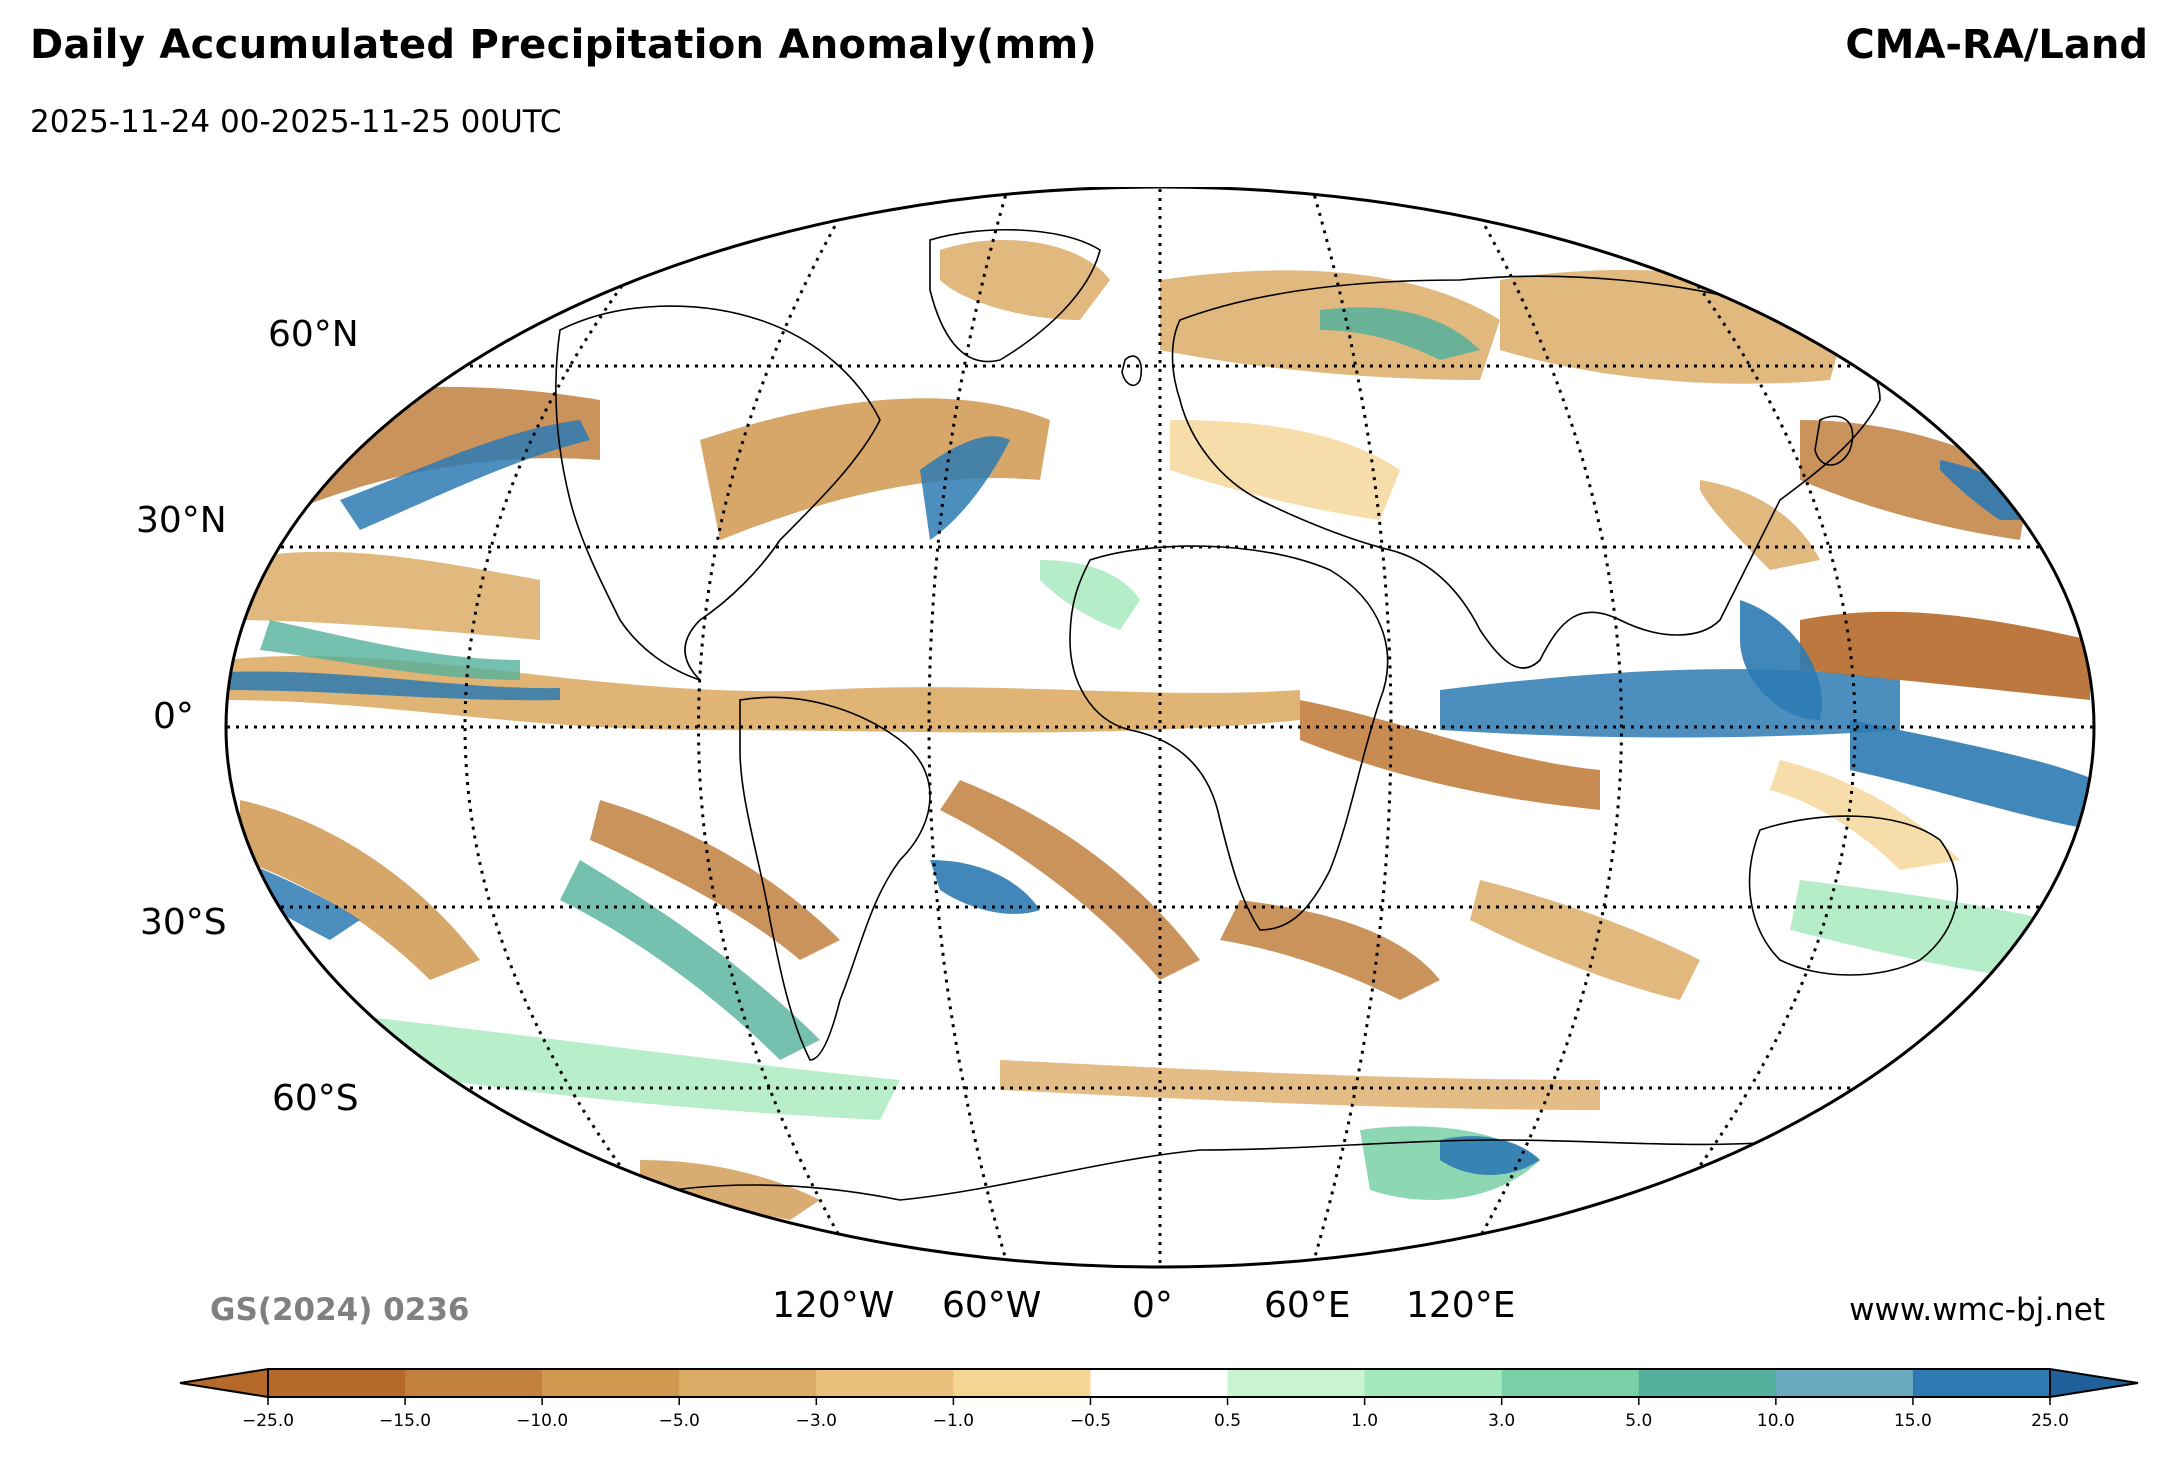 The width and height of the screenshot is (2175, 1473). Describe the element at coordinates (953, 1421) in the screenshot. I see `colorbar-tick-label: −1.0` at that location.